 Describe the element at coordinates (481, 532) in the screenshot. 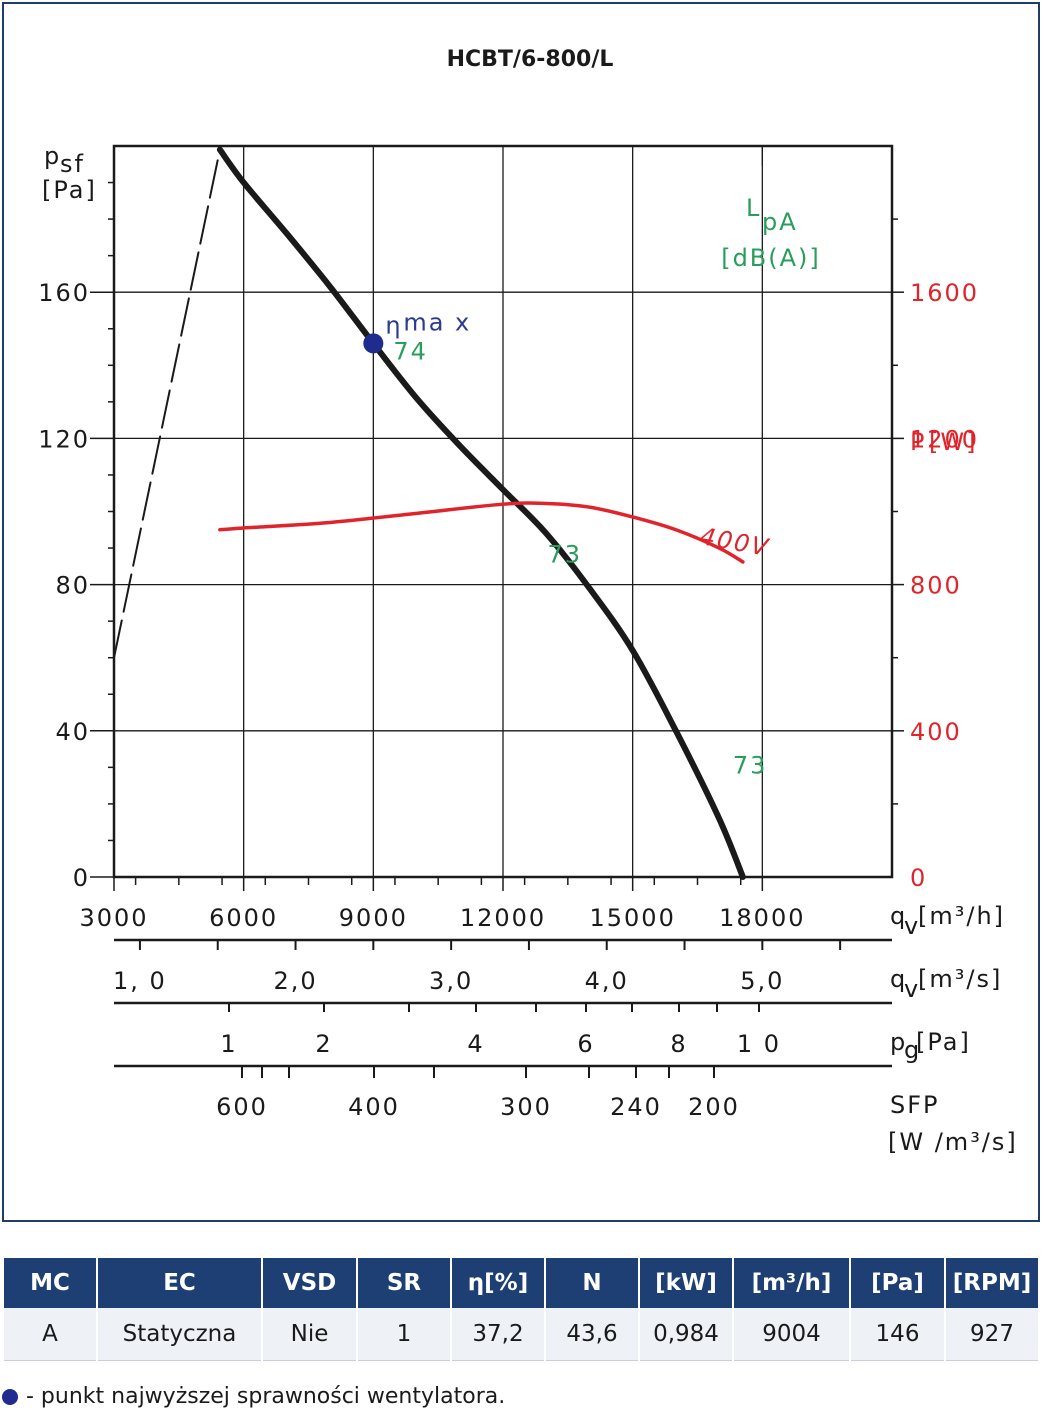

I see `series-power-curve` at that location.